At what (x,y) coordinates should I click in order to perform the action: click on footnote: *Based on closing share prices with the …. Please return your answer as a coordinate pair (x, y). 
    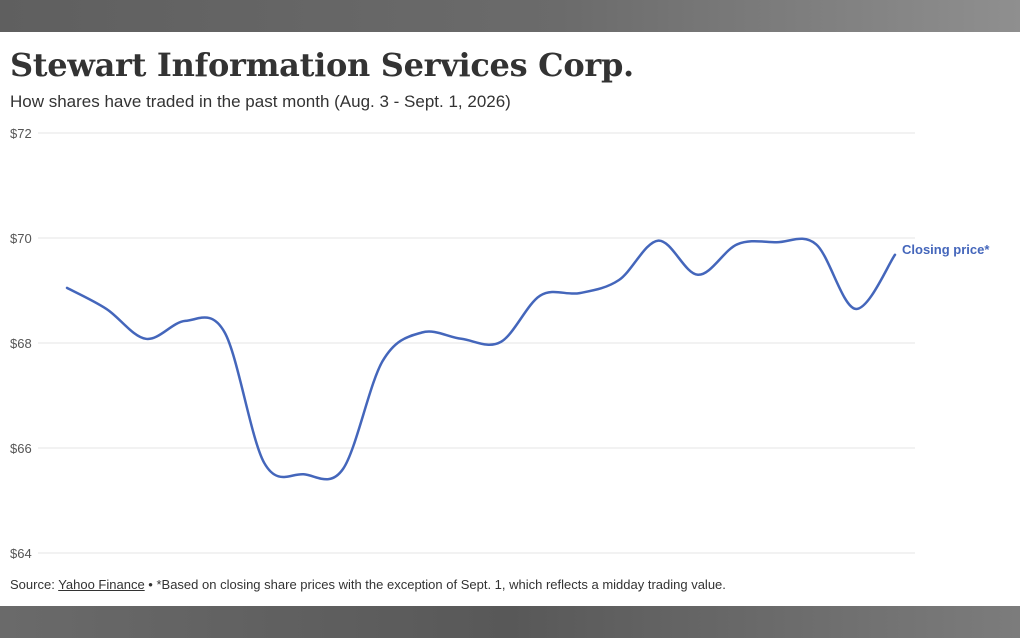
    Looking at the image, I should click on (441, 584).